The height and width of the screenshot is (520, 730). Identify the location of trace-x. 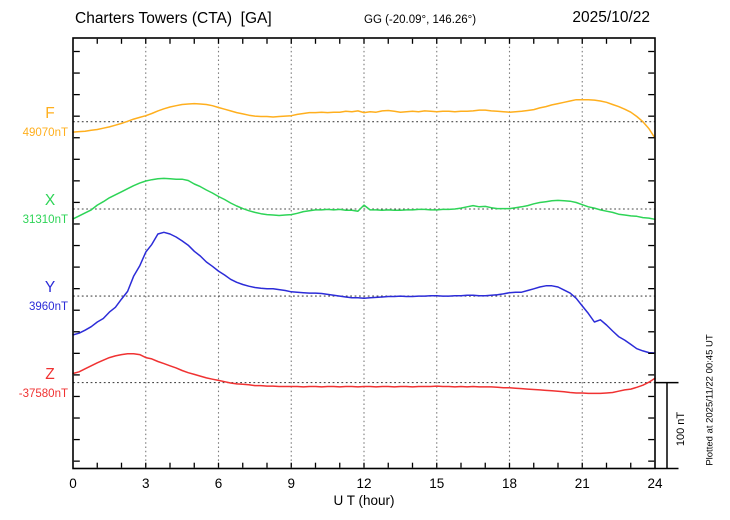
(364, 199).